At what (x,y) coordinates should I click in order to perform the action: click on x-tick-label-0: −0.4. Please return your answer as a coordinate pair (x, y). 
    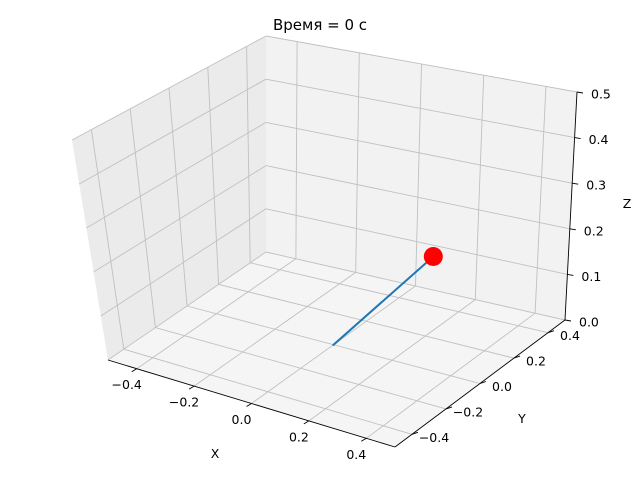
    Looking at the image, I should click on (127, 384).